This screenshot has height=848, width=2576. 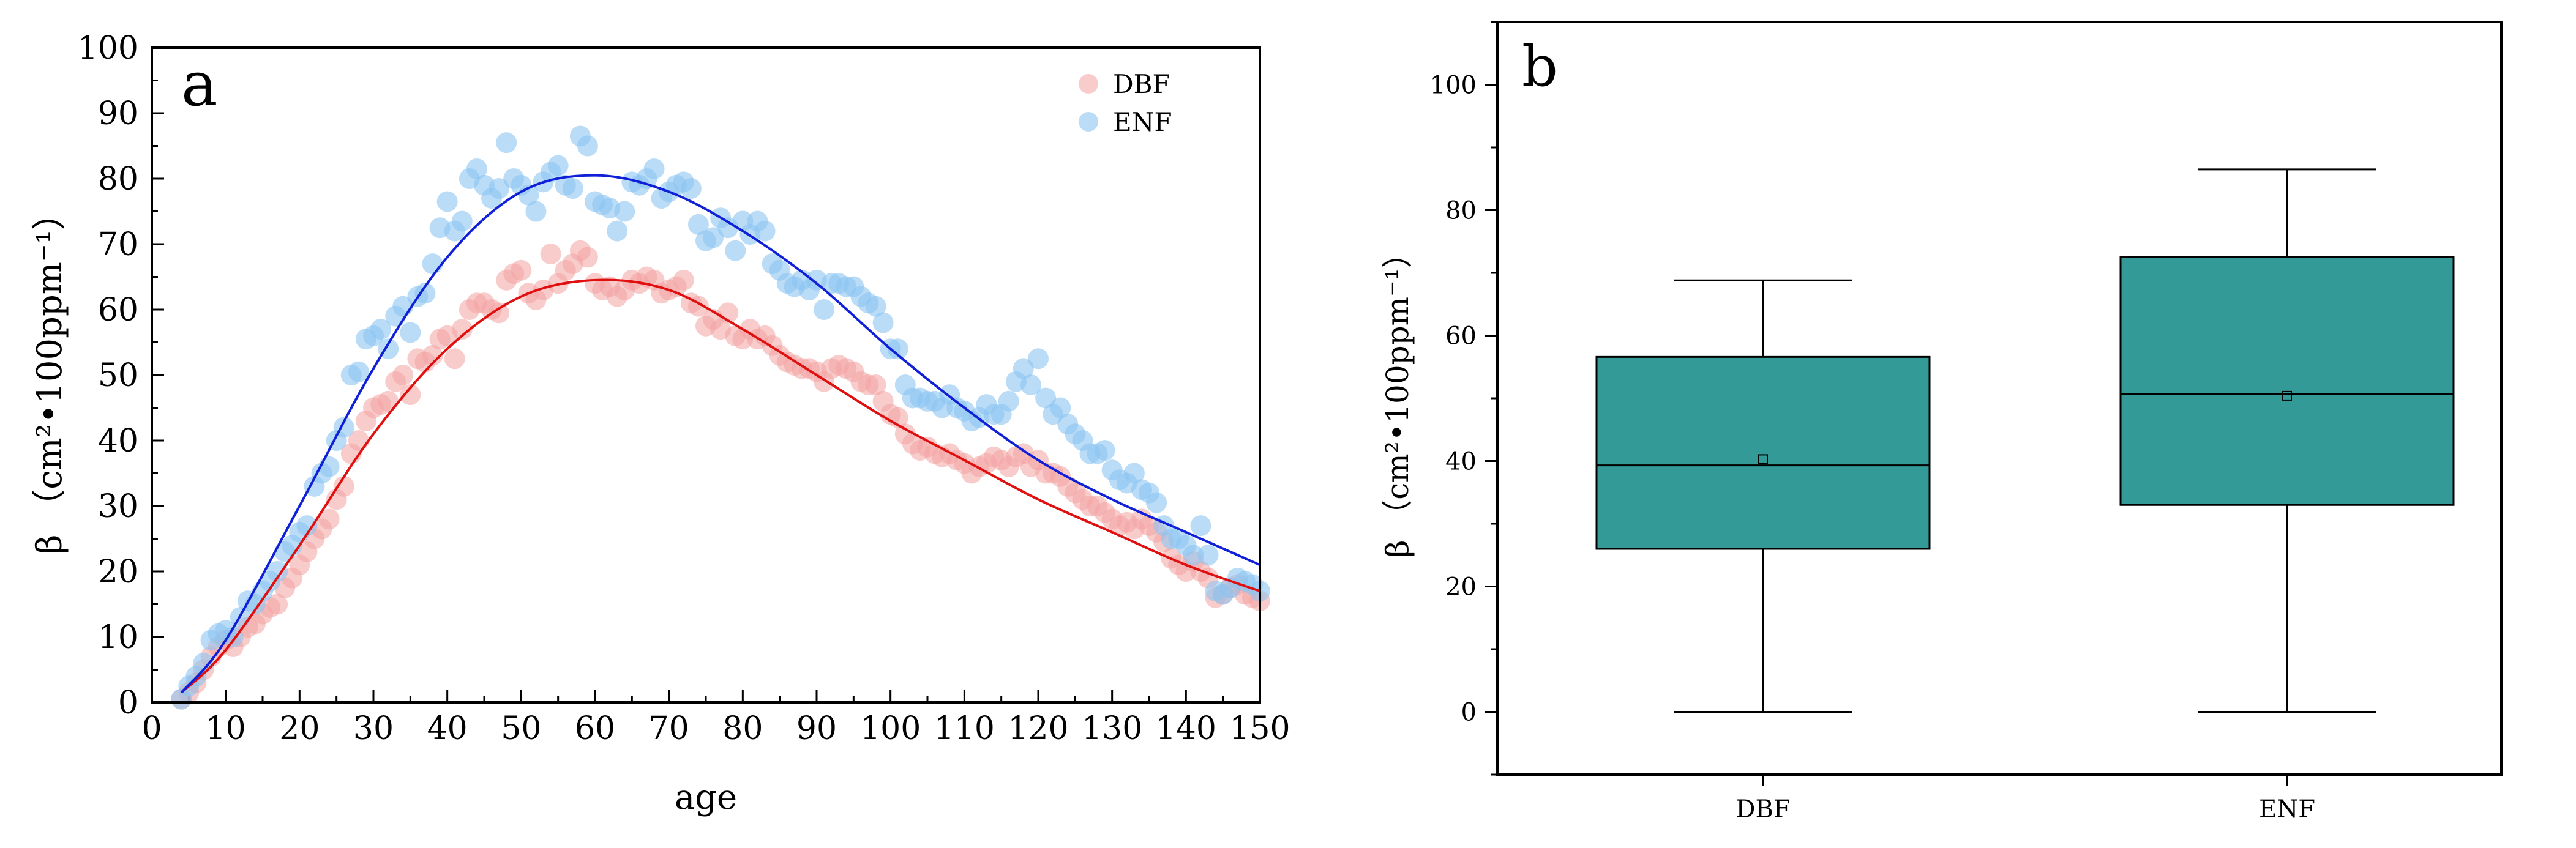 I want to click on x-tick-label: 50, so click(x=521, y=729).